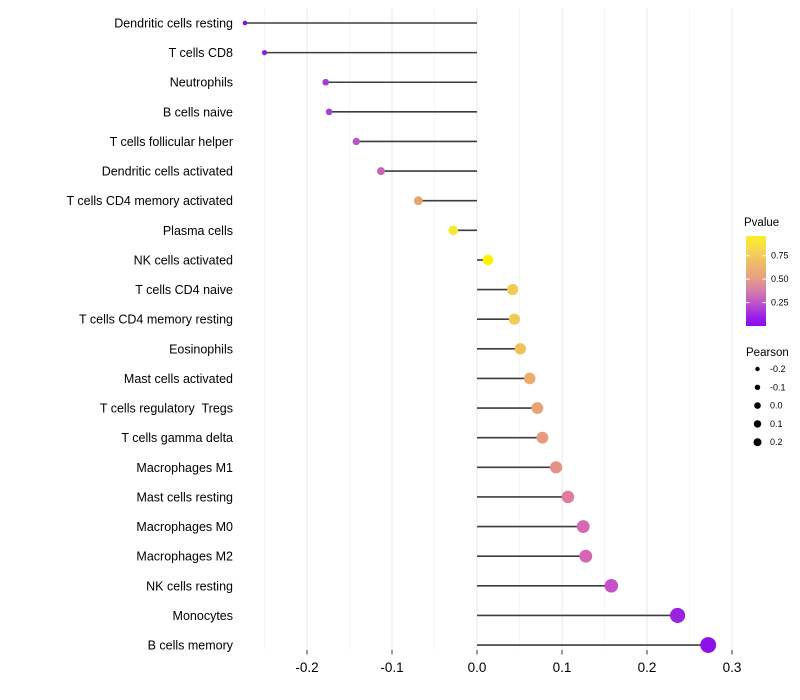 The width and height of the screenshot is (800, 700). What do you see at coordinates (776, 424) in the screenshot?
I see `pearson-legend-label: 0.1` at bounding box center [776, 424].